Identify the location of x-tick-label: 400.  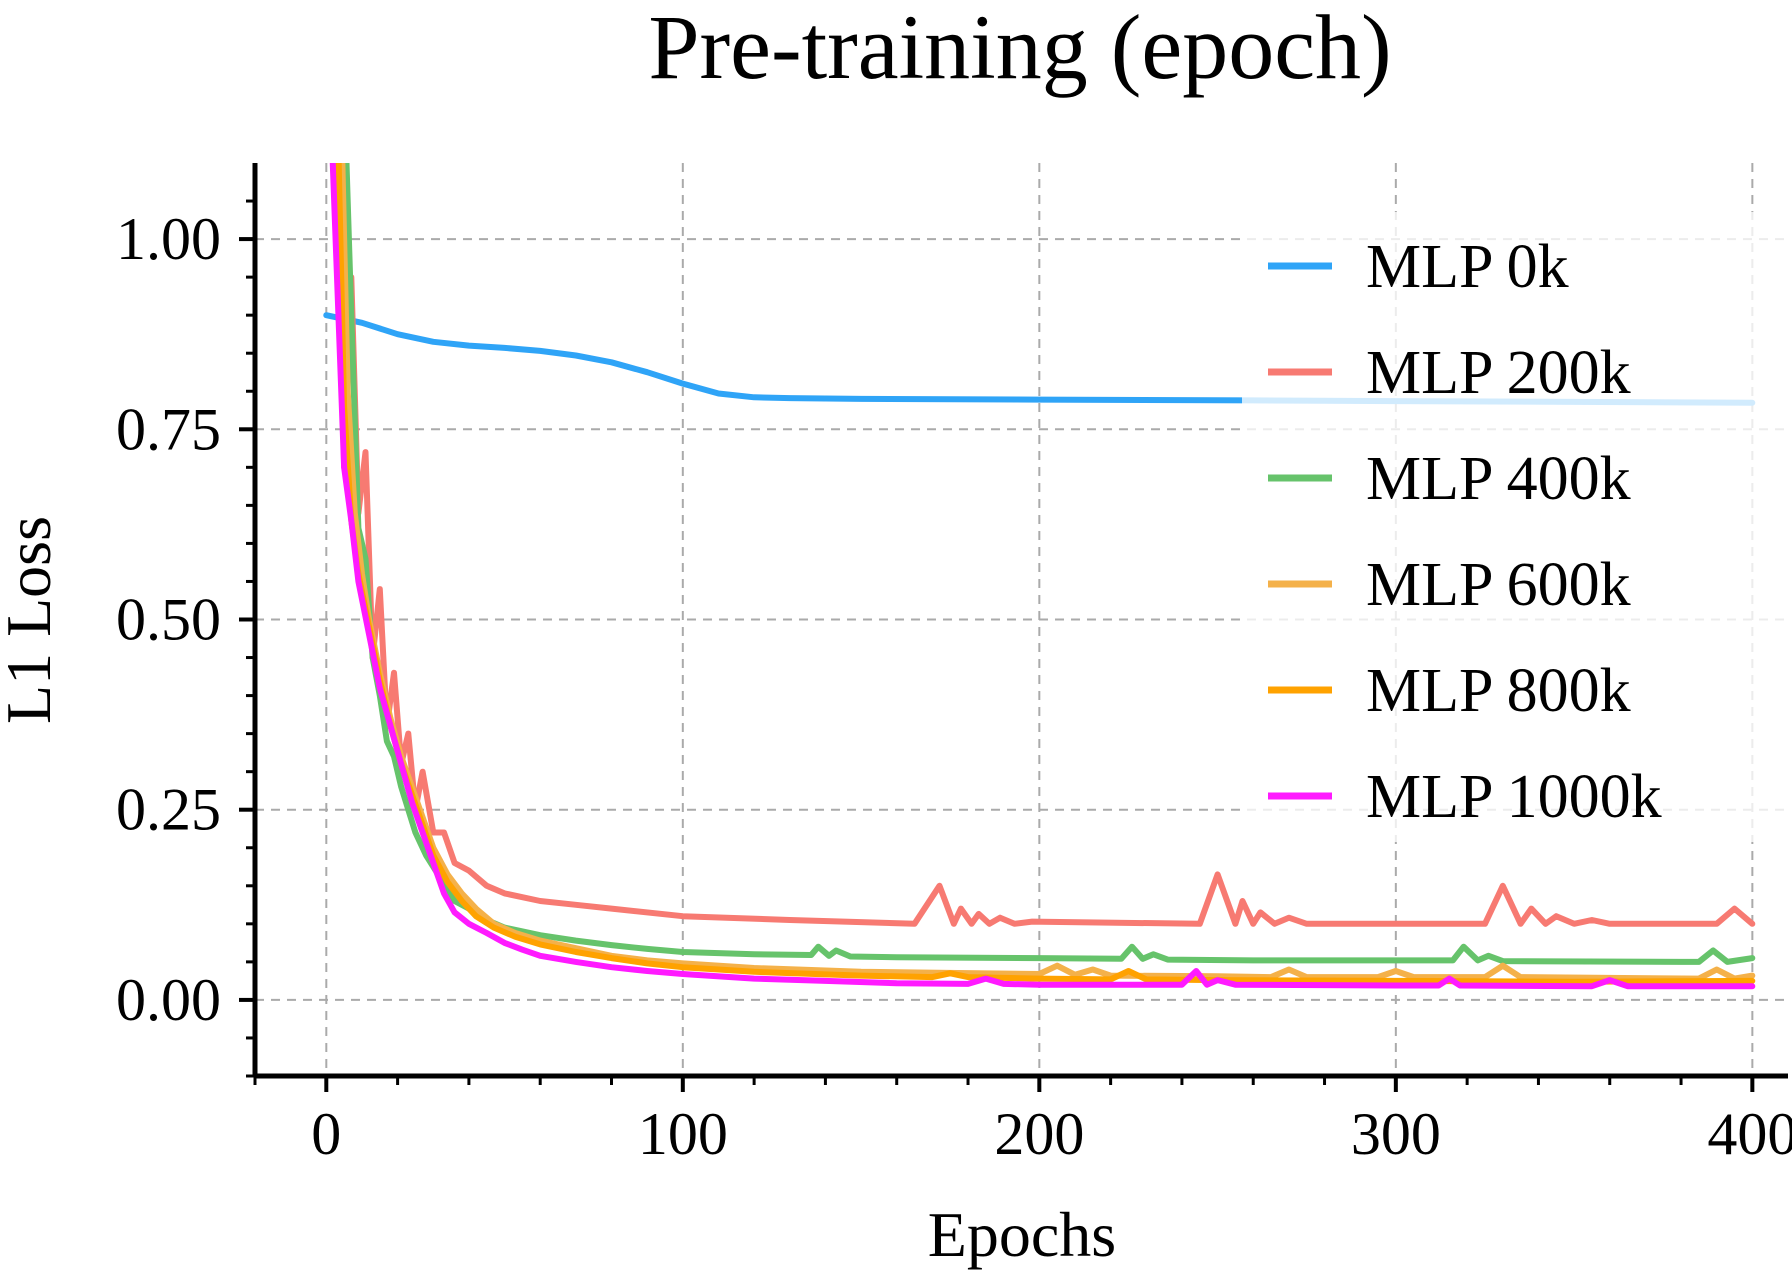
(1749, 1134).